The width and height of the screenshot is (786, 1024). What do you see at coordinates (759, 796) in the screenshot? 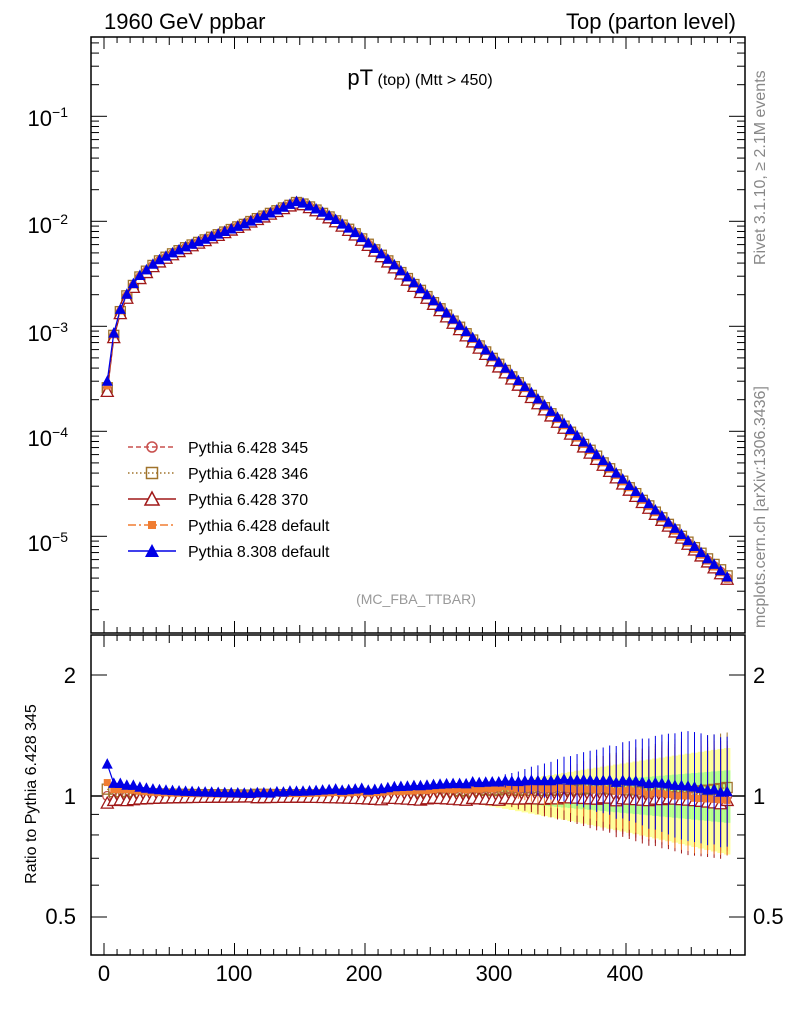
I see `ratio-tick-1-right: 1` at bounding box center [759, 796].